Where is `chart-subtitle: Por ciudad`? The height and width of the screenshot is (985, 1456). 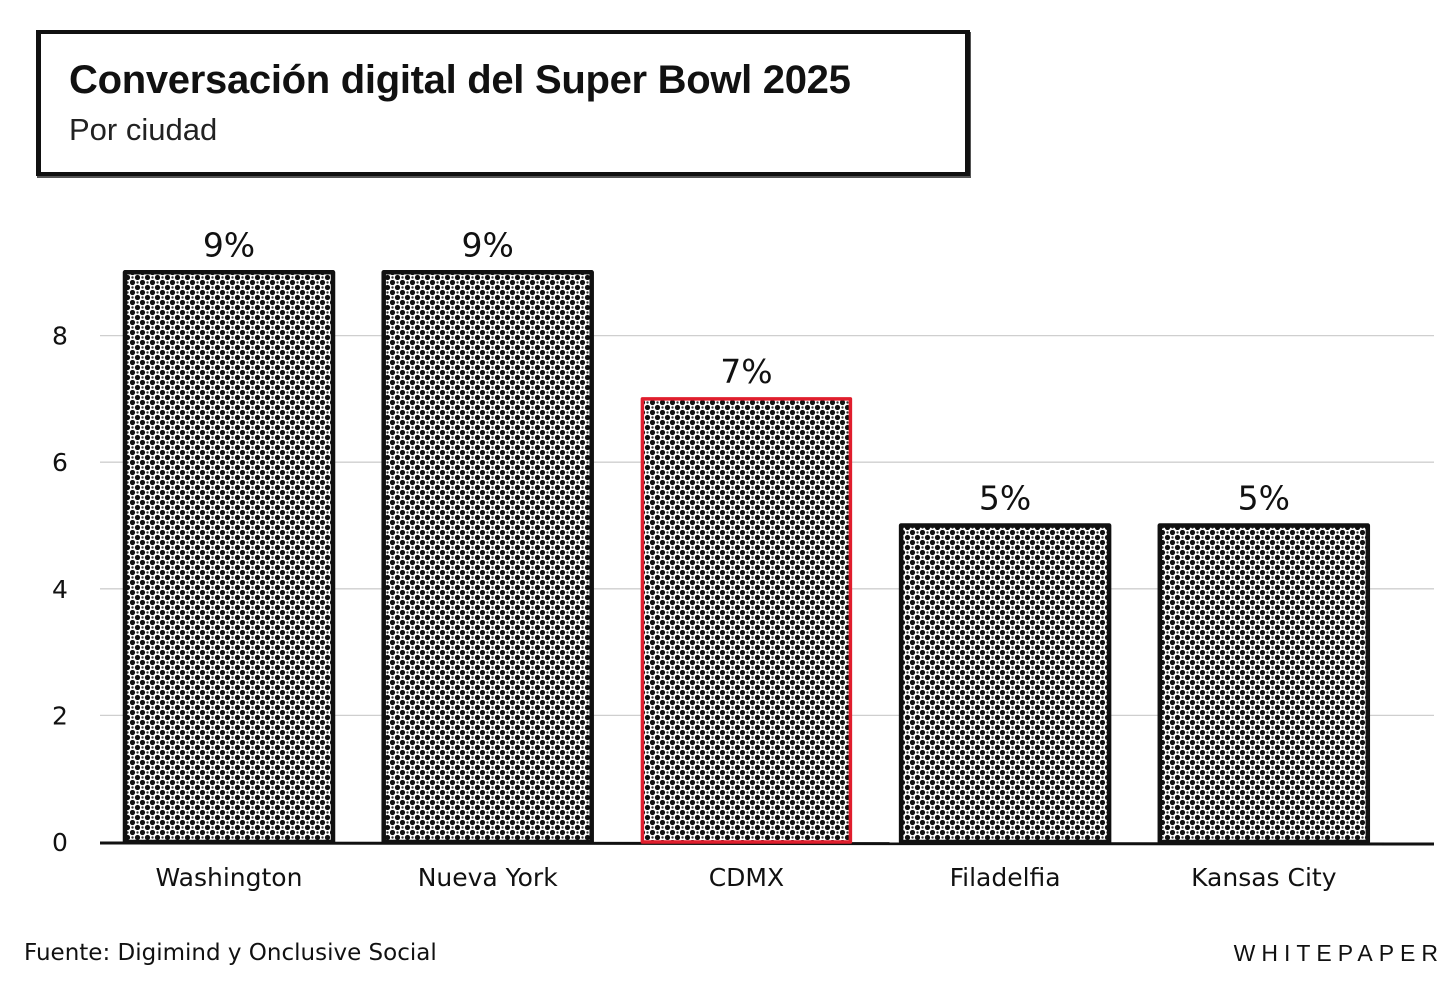 chart-subtitle: Por ciudad is located at coordinates (143, 129).